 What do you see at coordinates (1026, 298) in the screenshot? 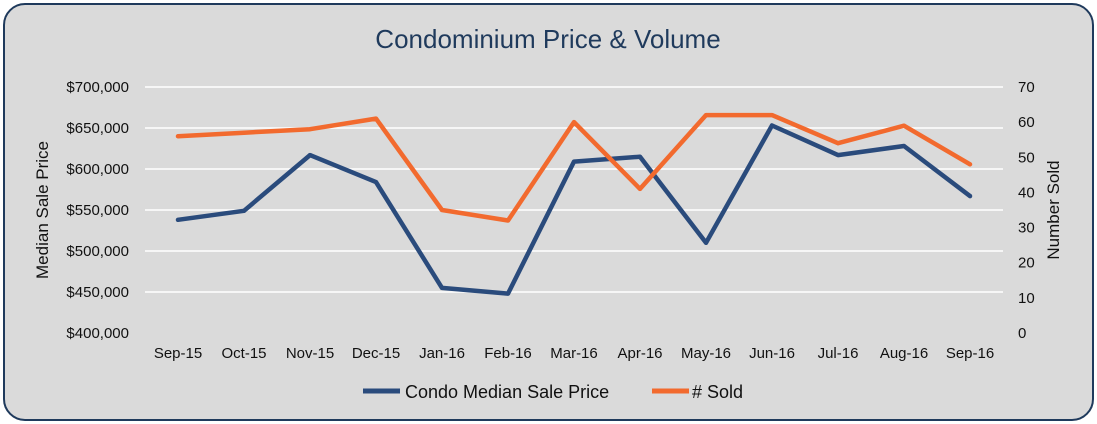
I see `y2-tick-label: 10` at bounding box center [1026, 298].